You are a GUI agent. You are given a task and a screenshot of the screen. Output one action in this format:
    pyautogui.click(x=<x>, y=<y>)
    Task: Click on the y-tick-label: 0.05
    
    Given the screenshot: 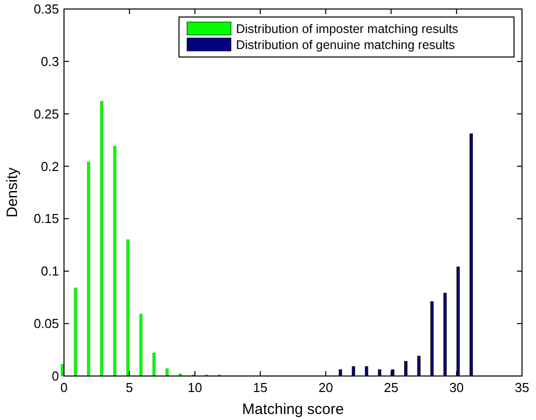 What is the action you would take?
    pyautogui.click(x=46, y=324)
    